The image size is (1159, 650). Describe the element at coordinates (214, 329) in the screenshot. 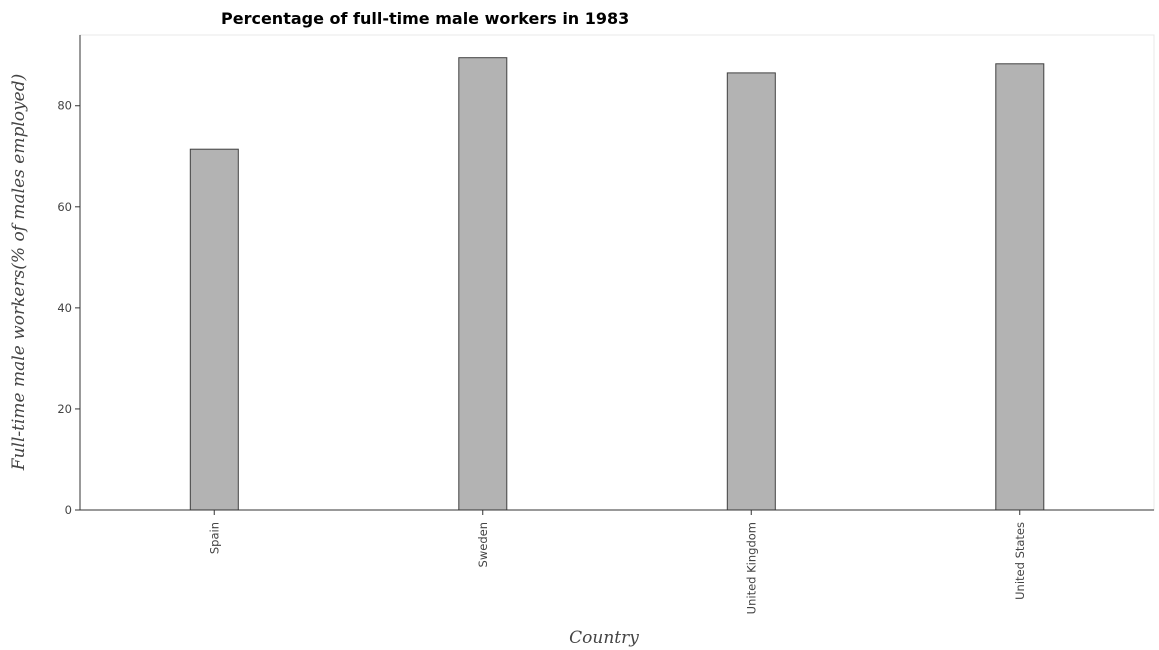

I see `bar-spain` at that location.